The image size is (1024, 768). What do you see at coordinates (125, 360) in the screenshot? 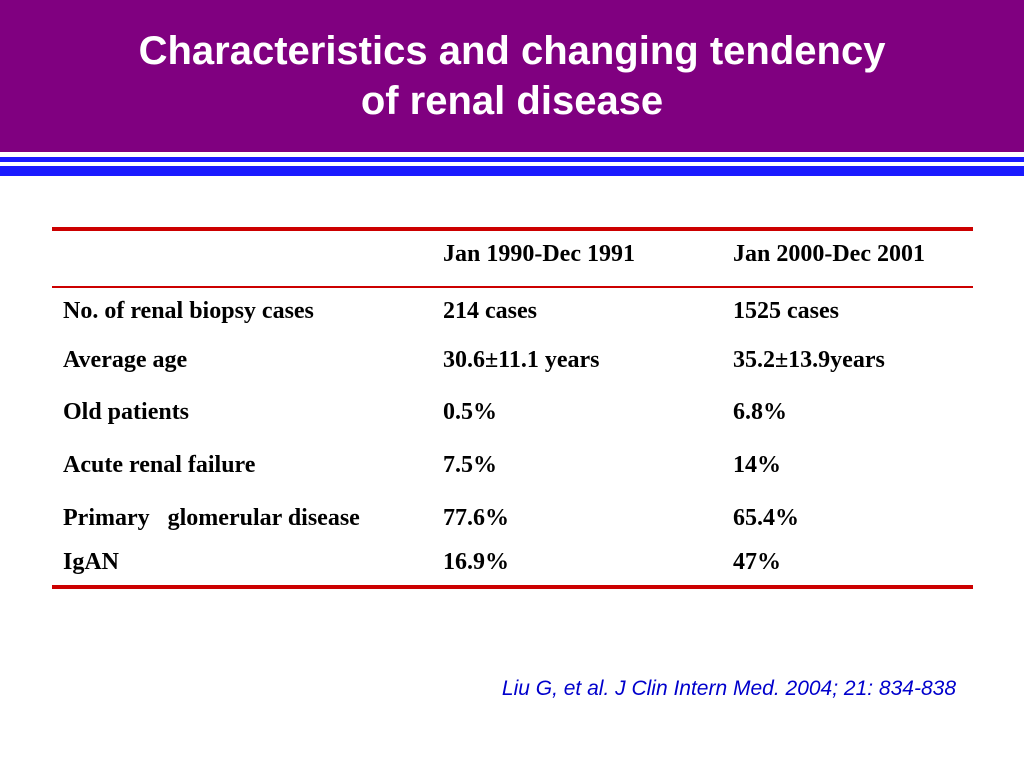
I see `row-label-average-age: Average age` at bounding box center [125, 360].